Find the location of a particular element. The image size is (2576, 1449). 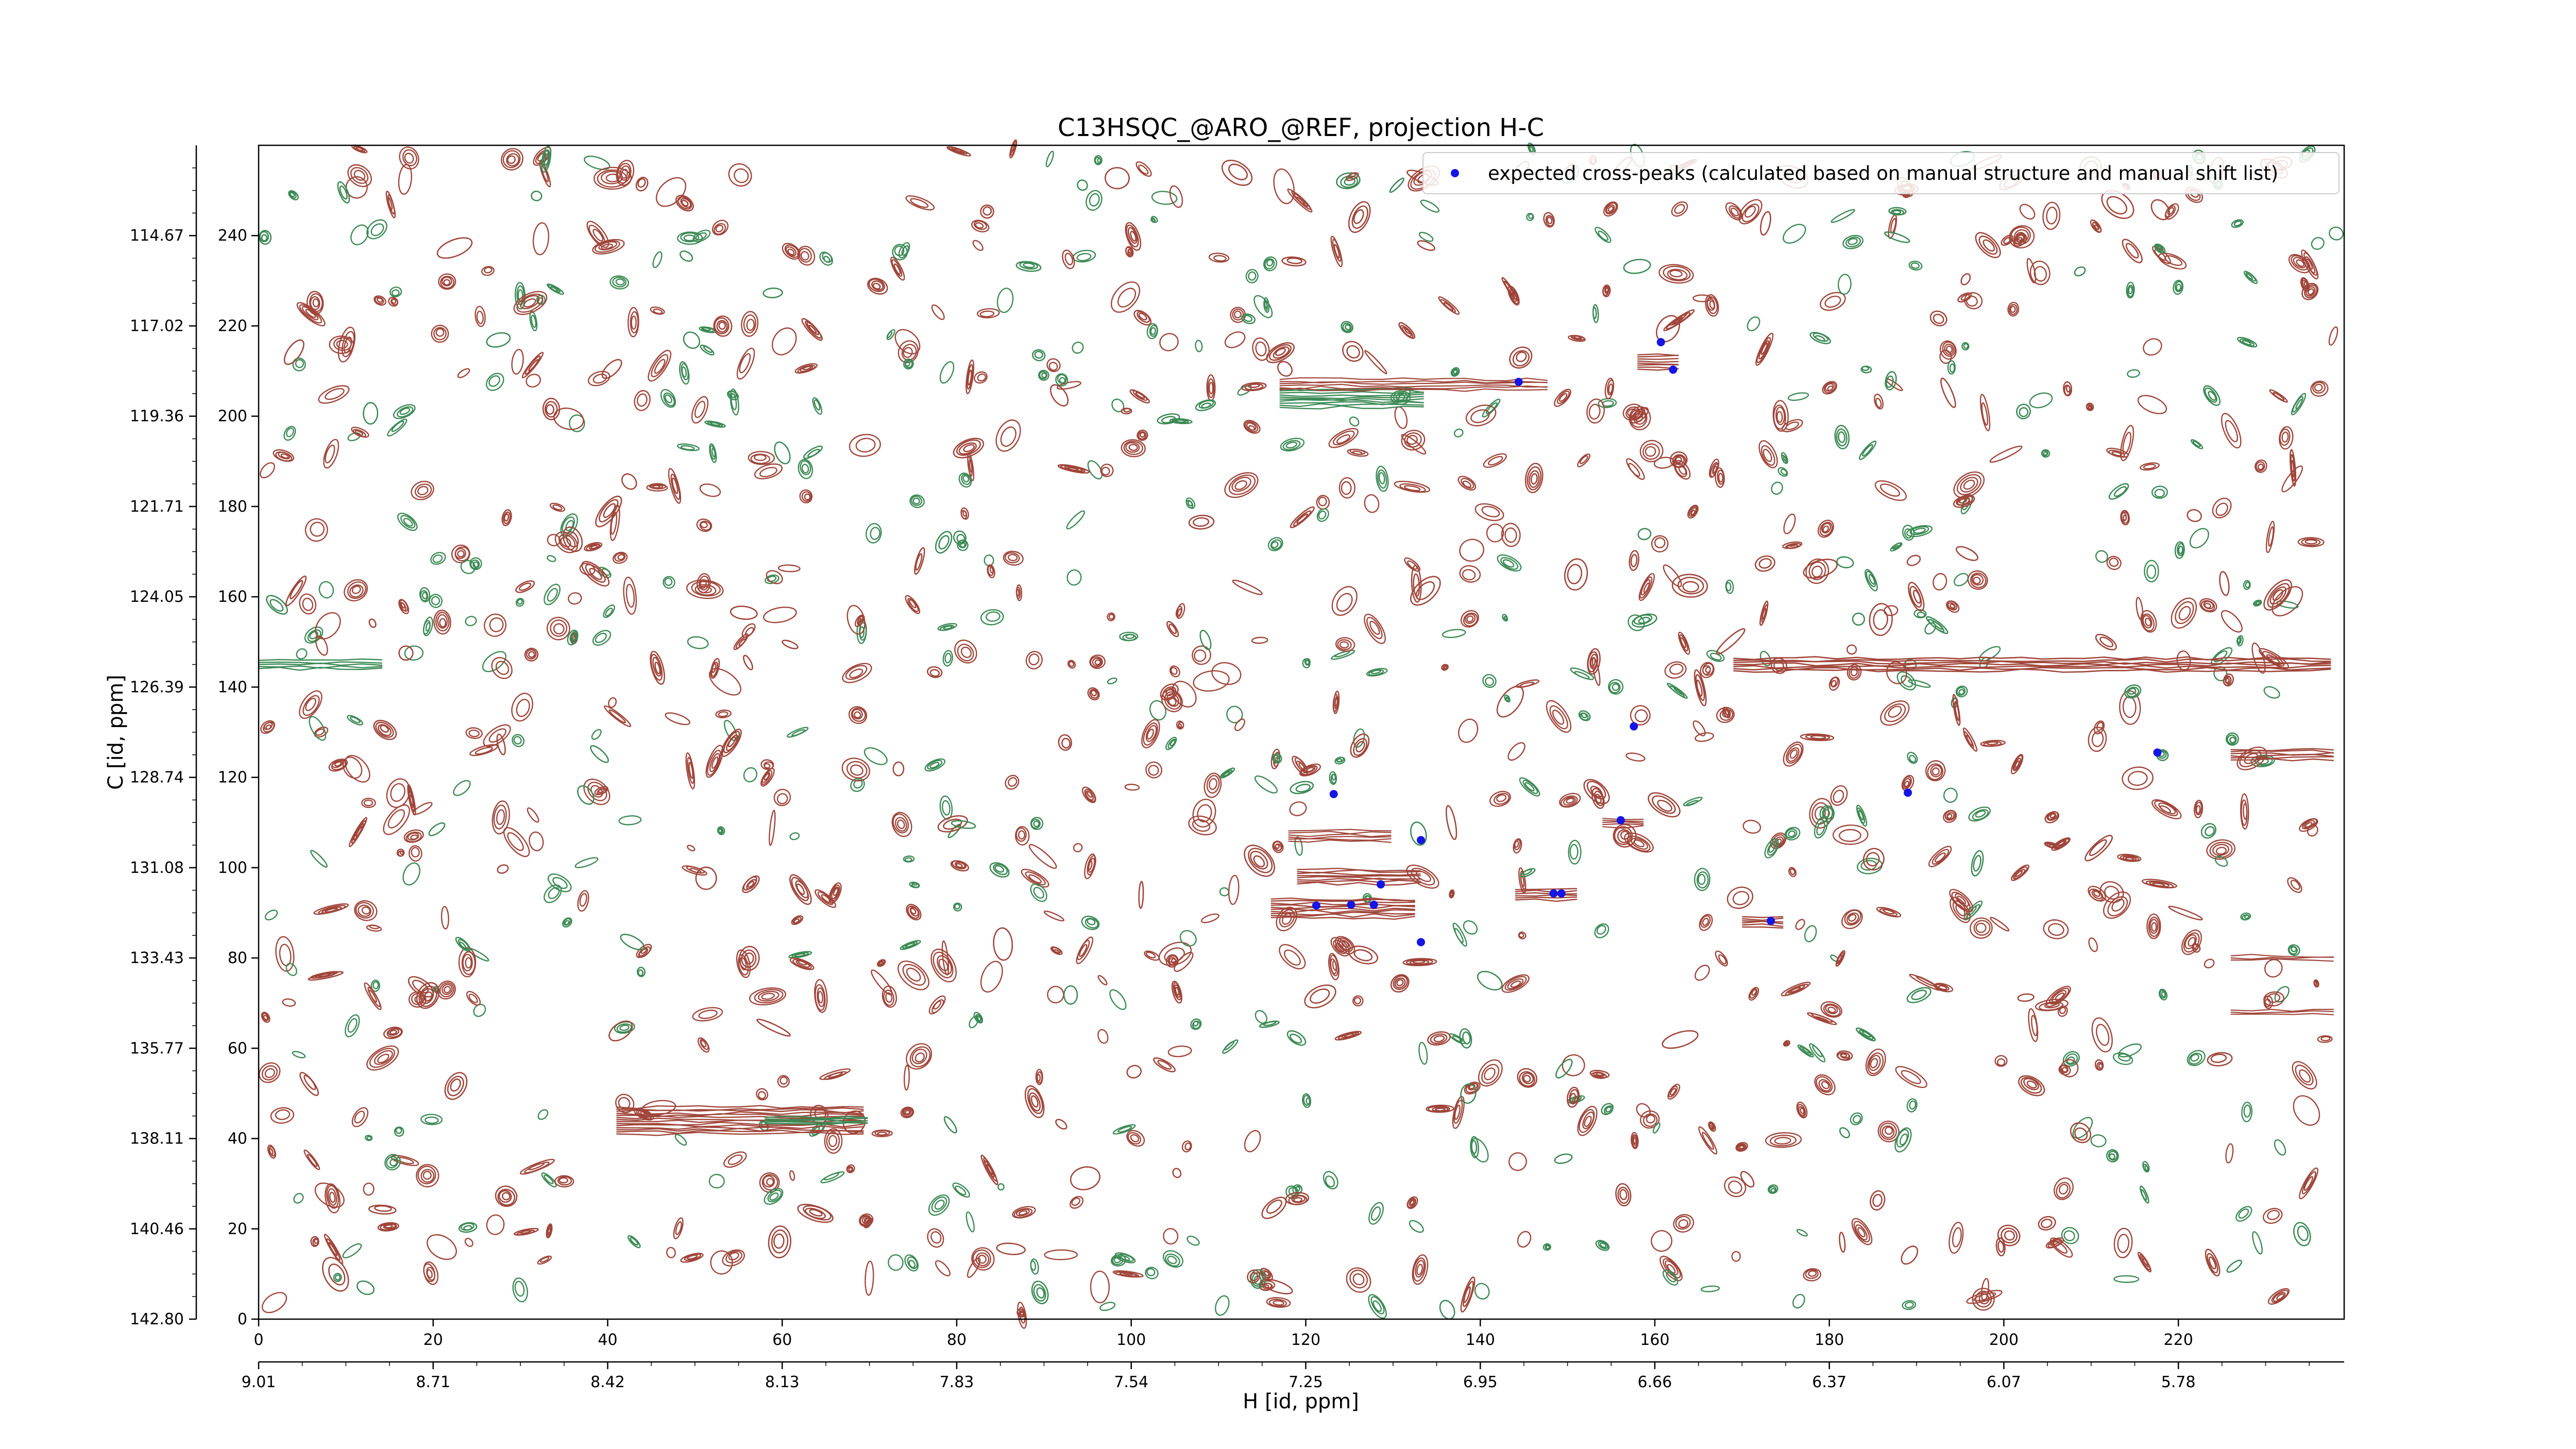

y-tick-label: 120 is located at coordinates (232, 778).